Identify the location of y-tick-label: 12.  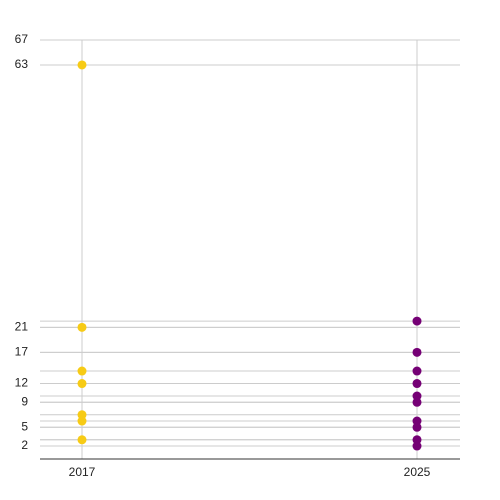
(22, 383).